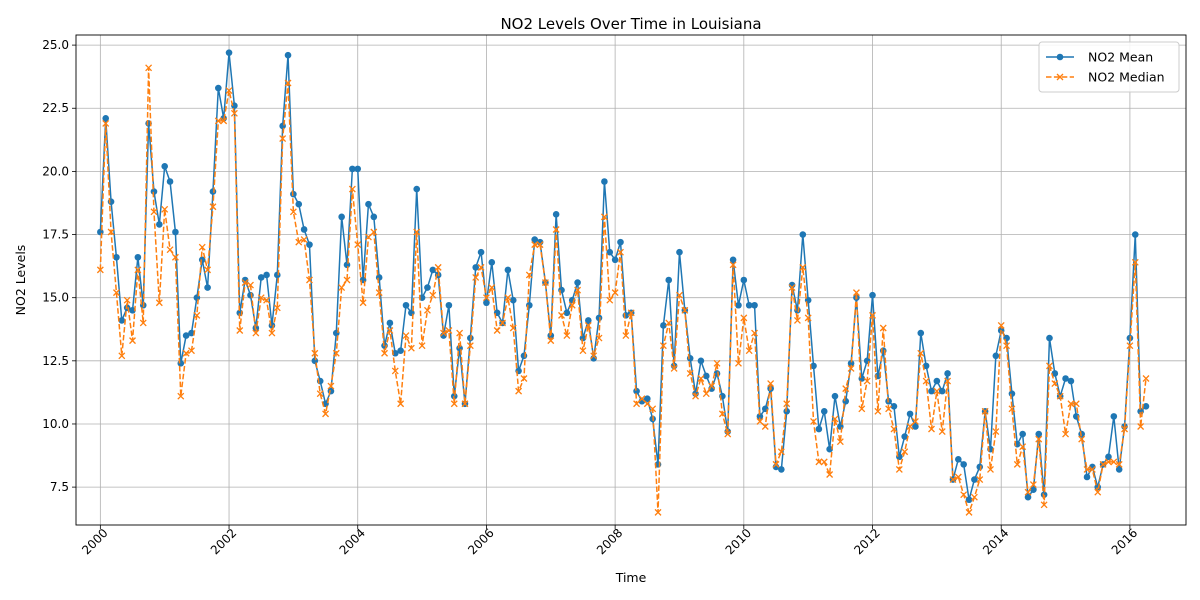 This screenshot has width=1200, height=600. What do you see at coordinates (59, 266) in the screenshot?
I see `y-axis: 7.5 10.0 12.5 15.0 17.5 20.0 22.5 25.0` at bounding box center [59, 266].